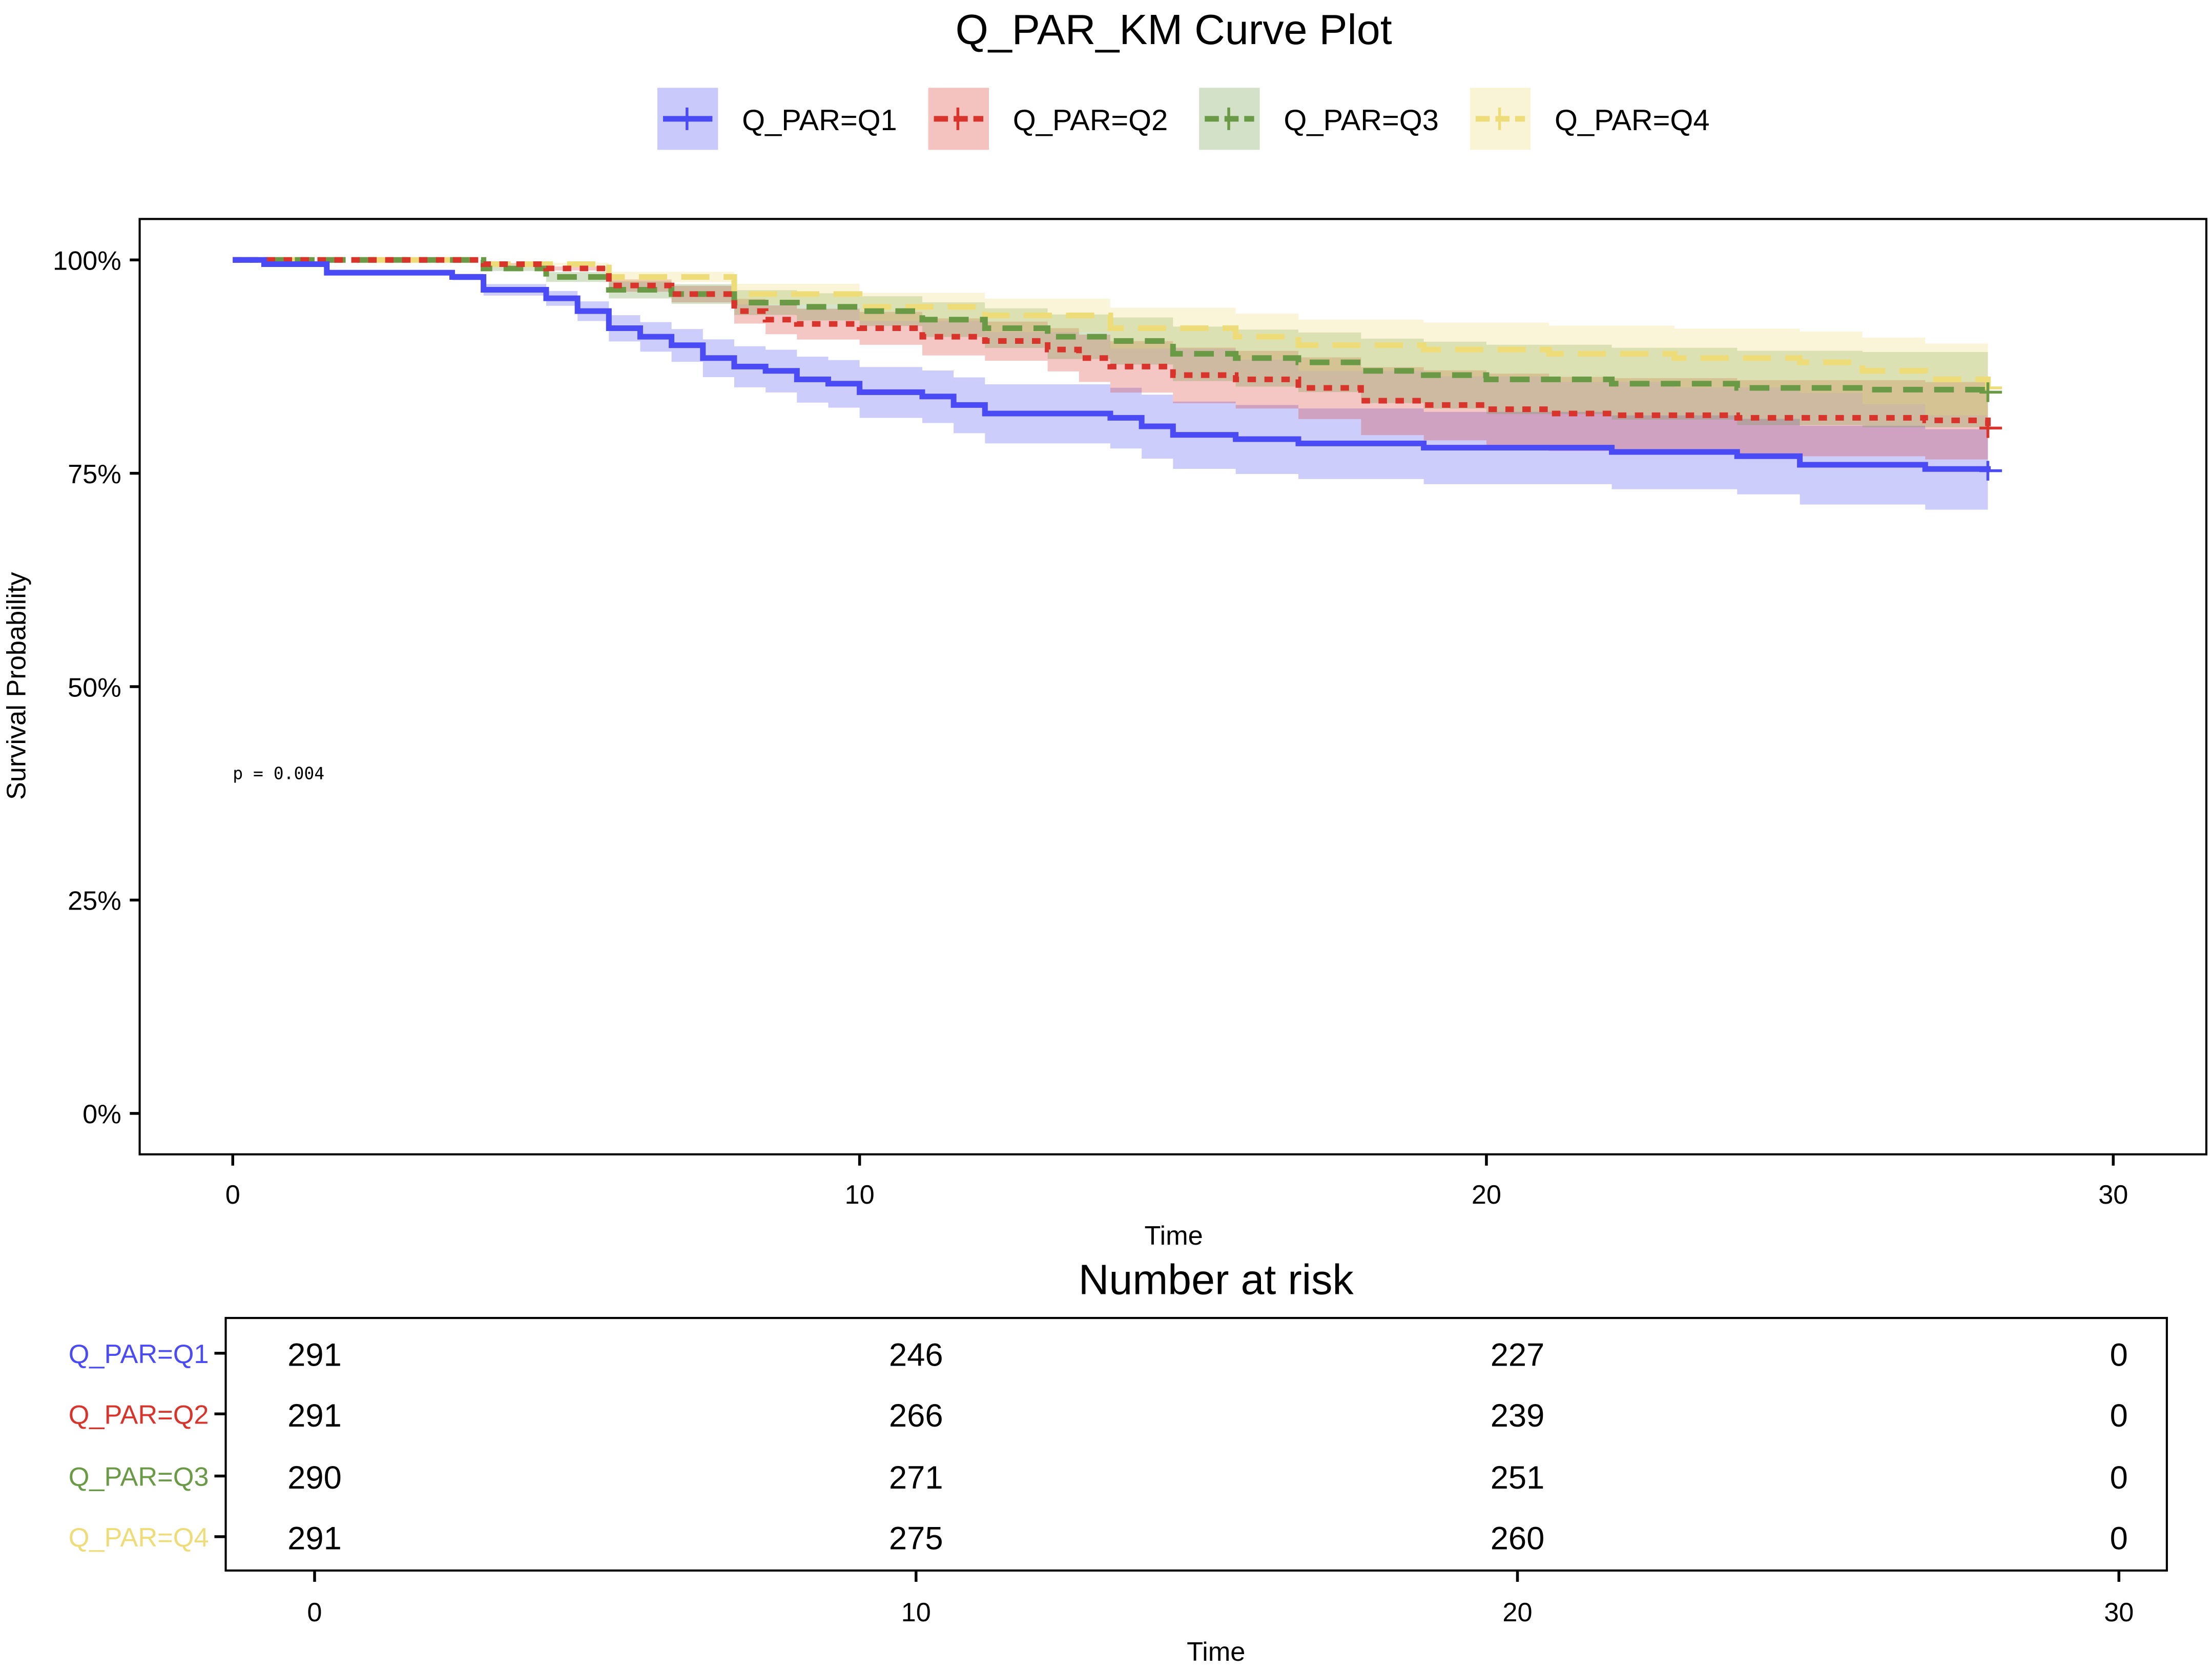  I want to click on legend-label-q1: Q_PAR=Q1, so click(819, 120).